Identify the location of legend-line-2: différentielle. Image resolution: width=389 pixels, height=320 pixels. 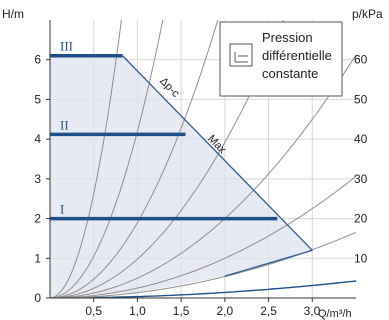
(297, 55).